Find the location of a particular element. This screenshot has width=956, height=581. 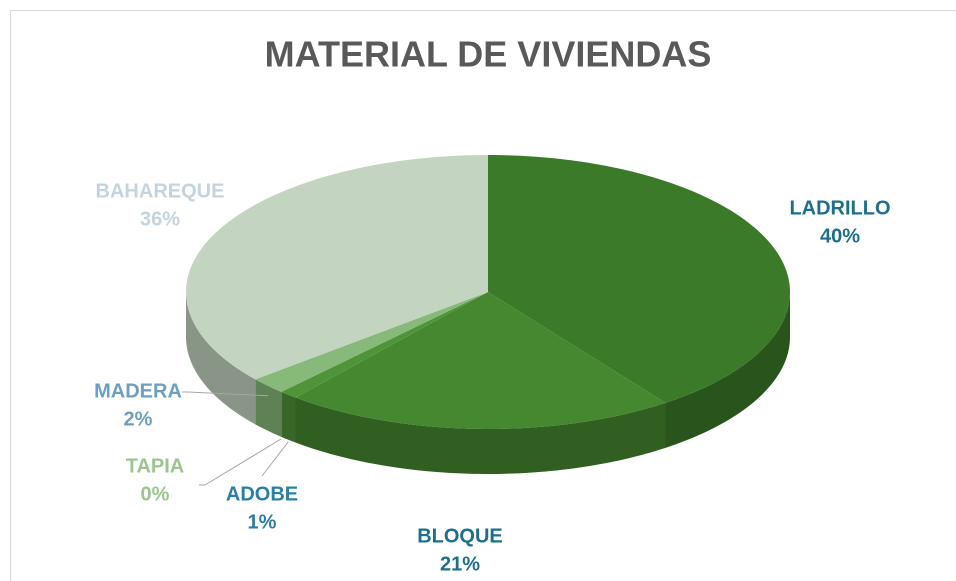

data-label-value: 36% is located at coordinates (160, 219).